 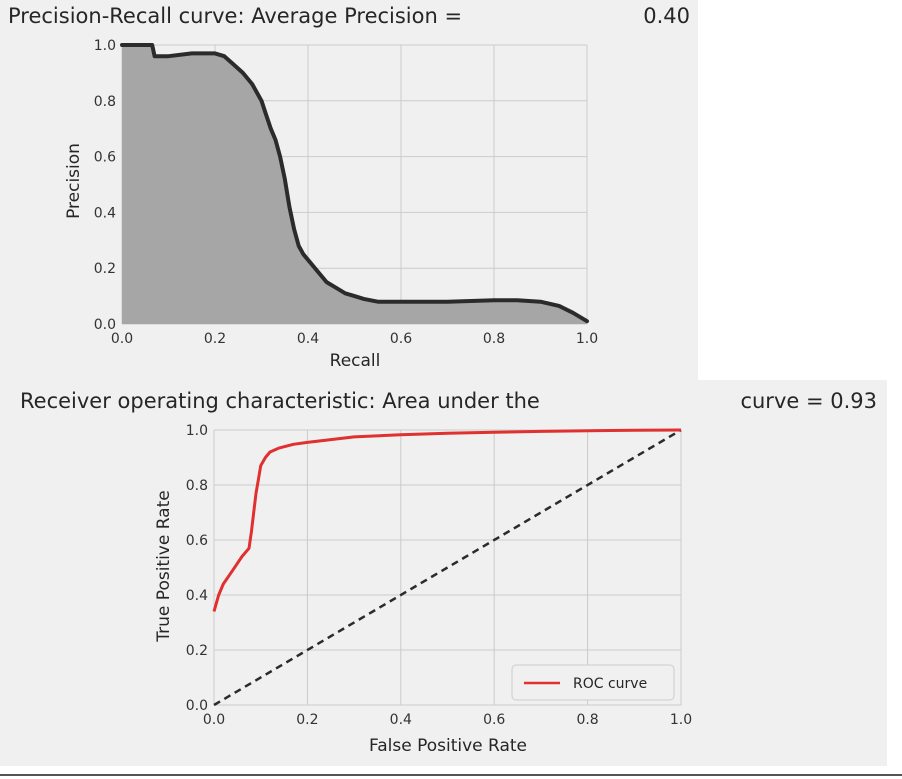 What do you see at coordinates (197, 541) in the screenshot?
I see `roc-y-tick-label: 0.6` at bounding box center [197, 541].